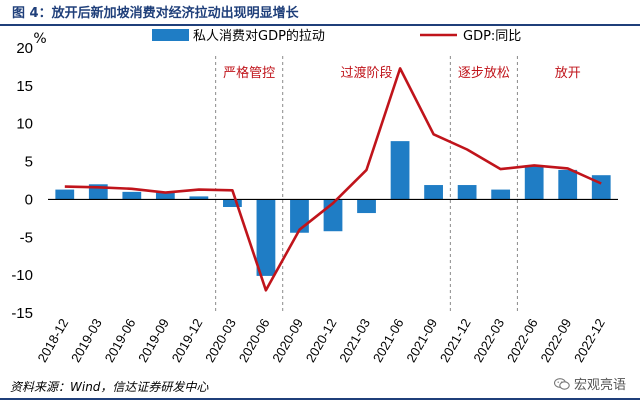 The image size is (640, 415). What do you see at coordinates (492, 36) in the screenshot?
I see `legend-label-line: GDP:同比` at bounding box center [492, 36].